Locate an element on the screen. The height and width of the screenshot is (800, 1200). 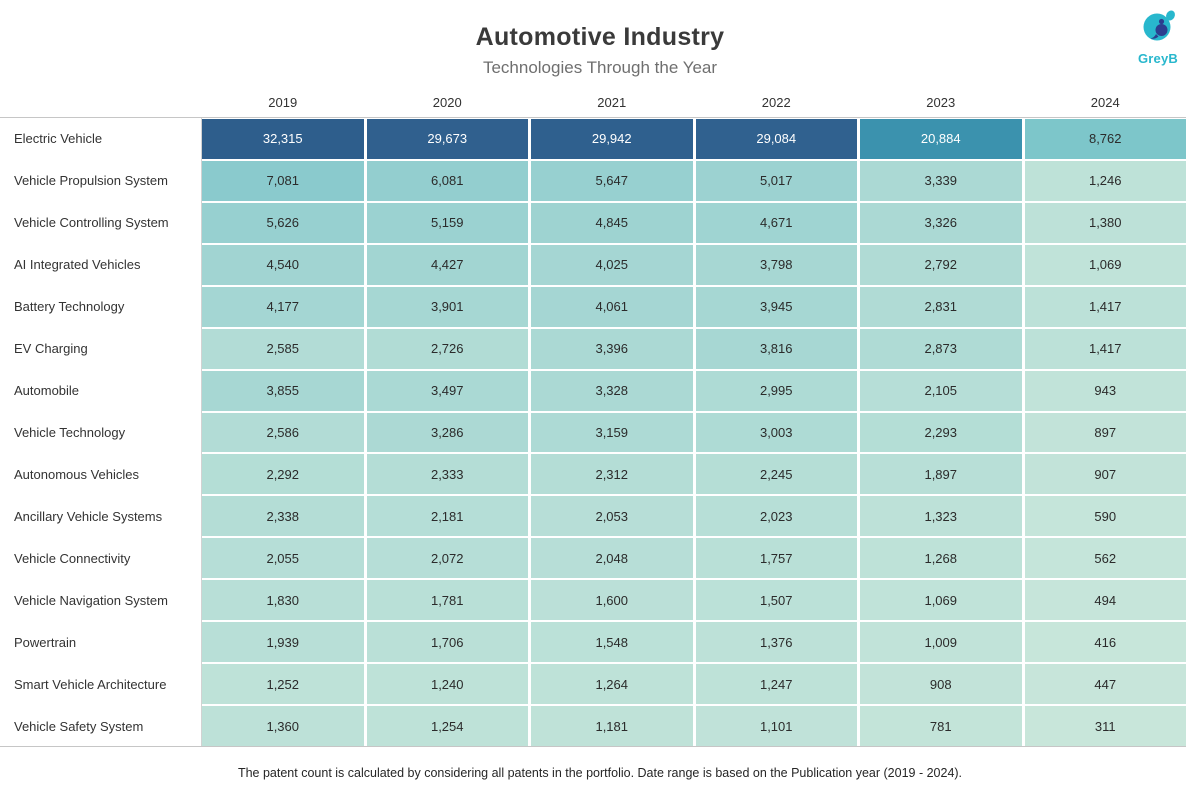
heatmap-cell: 2,055 is located at coordinates (283, 558).